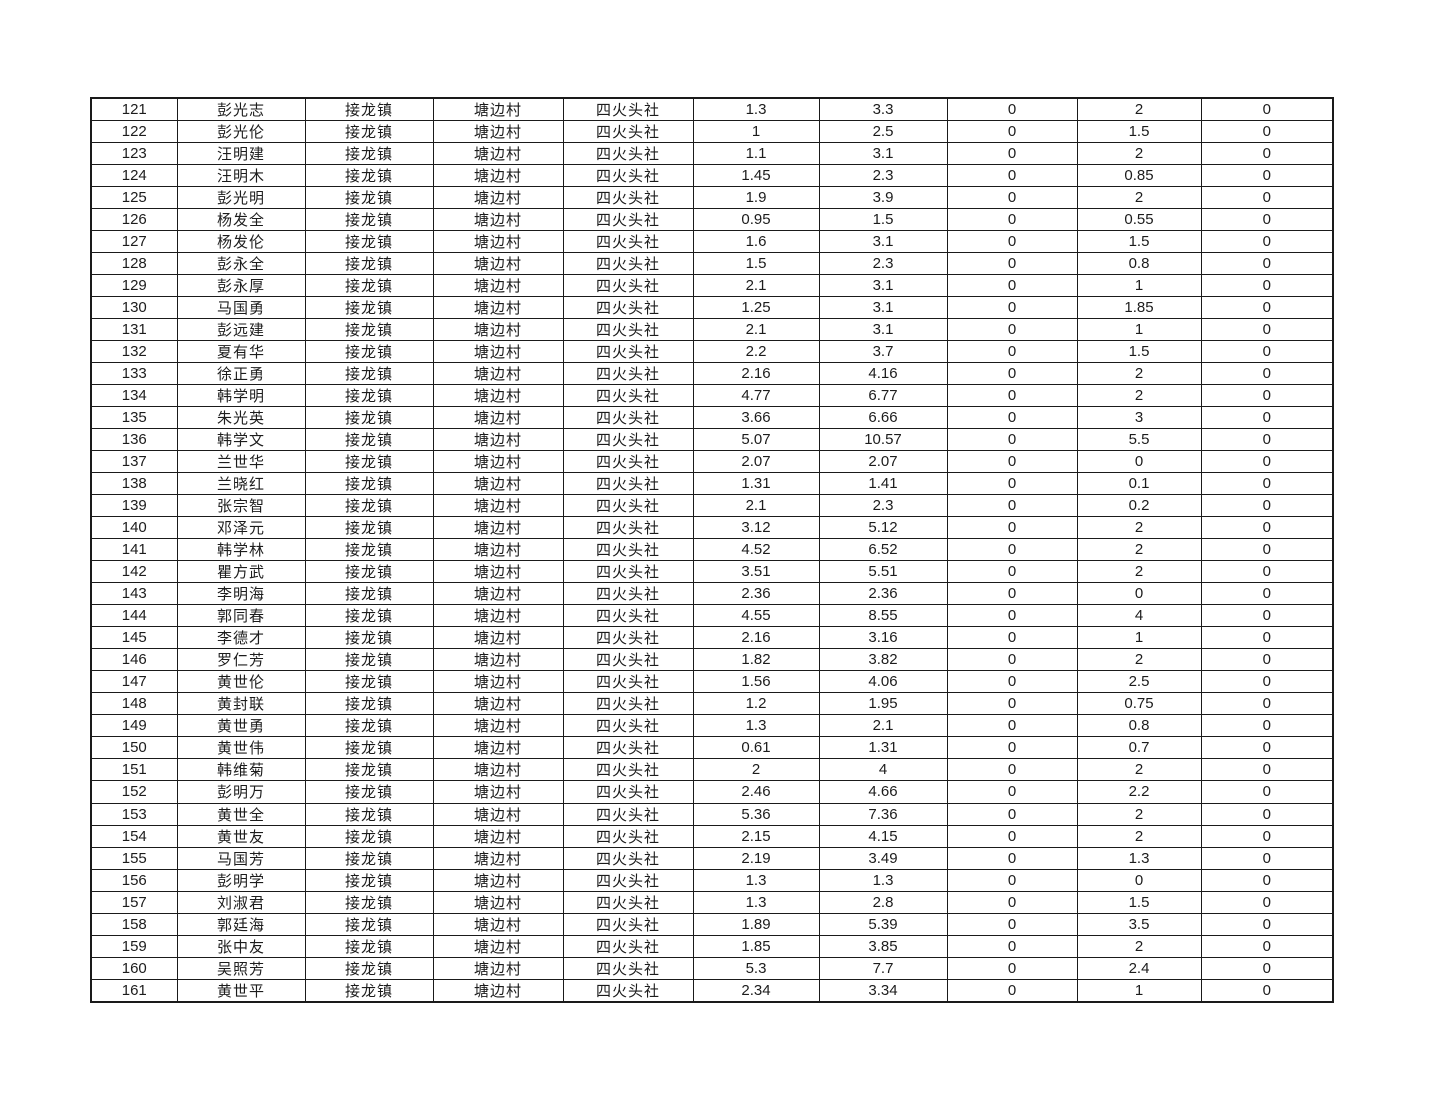 The image size is (1429, 1105). Describe the element at coordinates (1139, 792) in the screenshot. I see `cell-value-4: 2.2` at that location.